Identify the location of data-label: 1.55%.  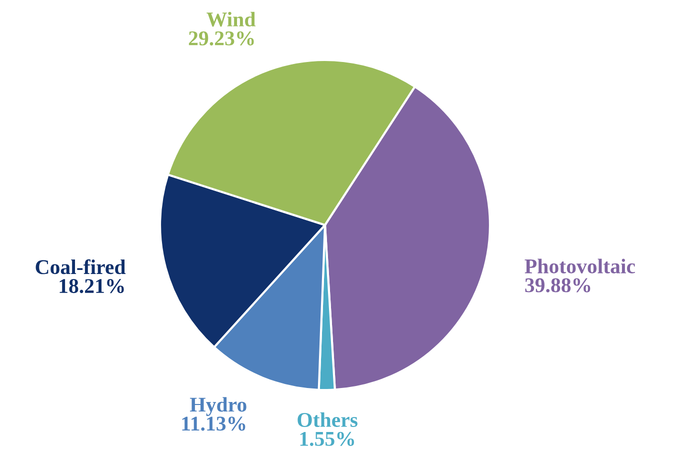
(327, 439).